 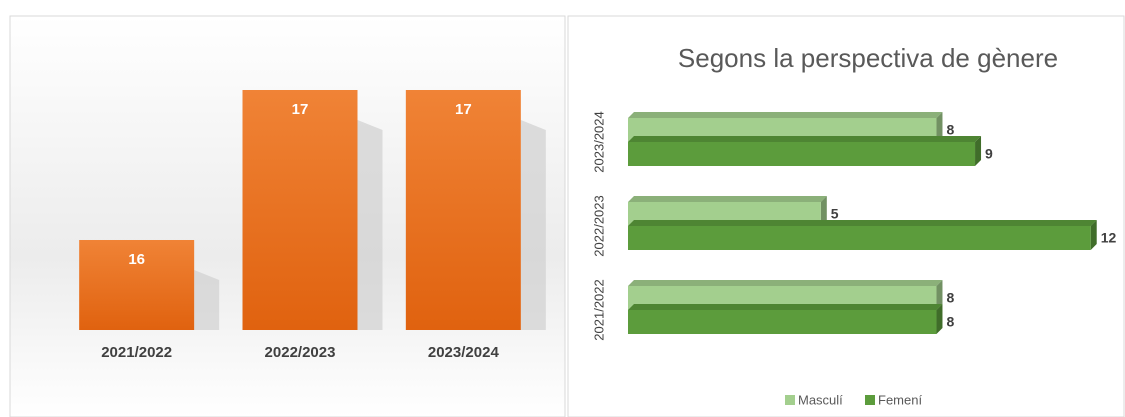 What do you see at coordinates (989, 154) in the screenshot?
I see `value-label: 9` at bounding box center [989, 154].